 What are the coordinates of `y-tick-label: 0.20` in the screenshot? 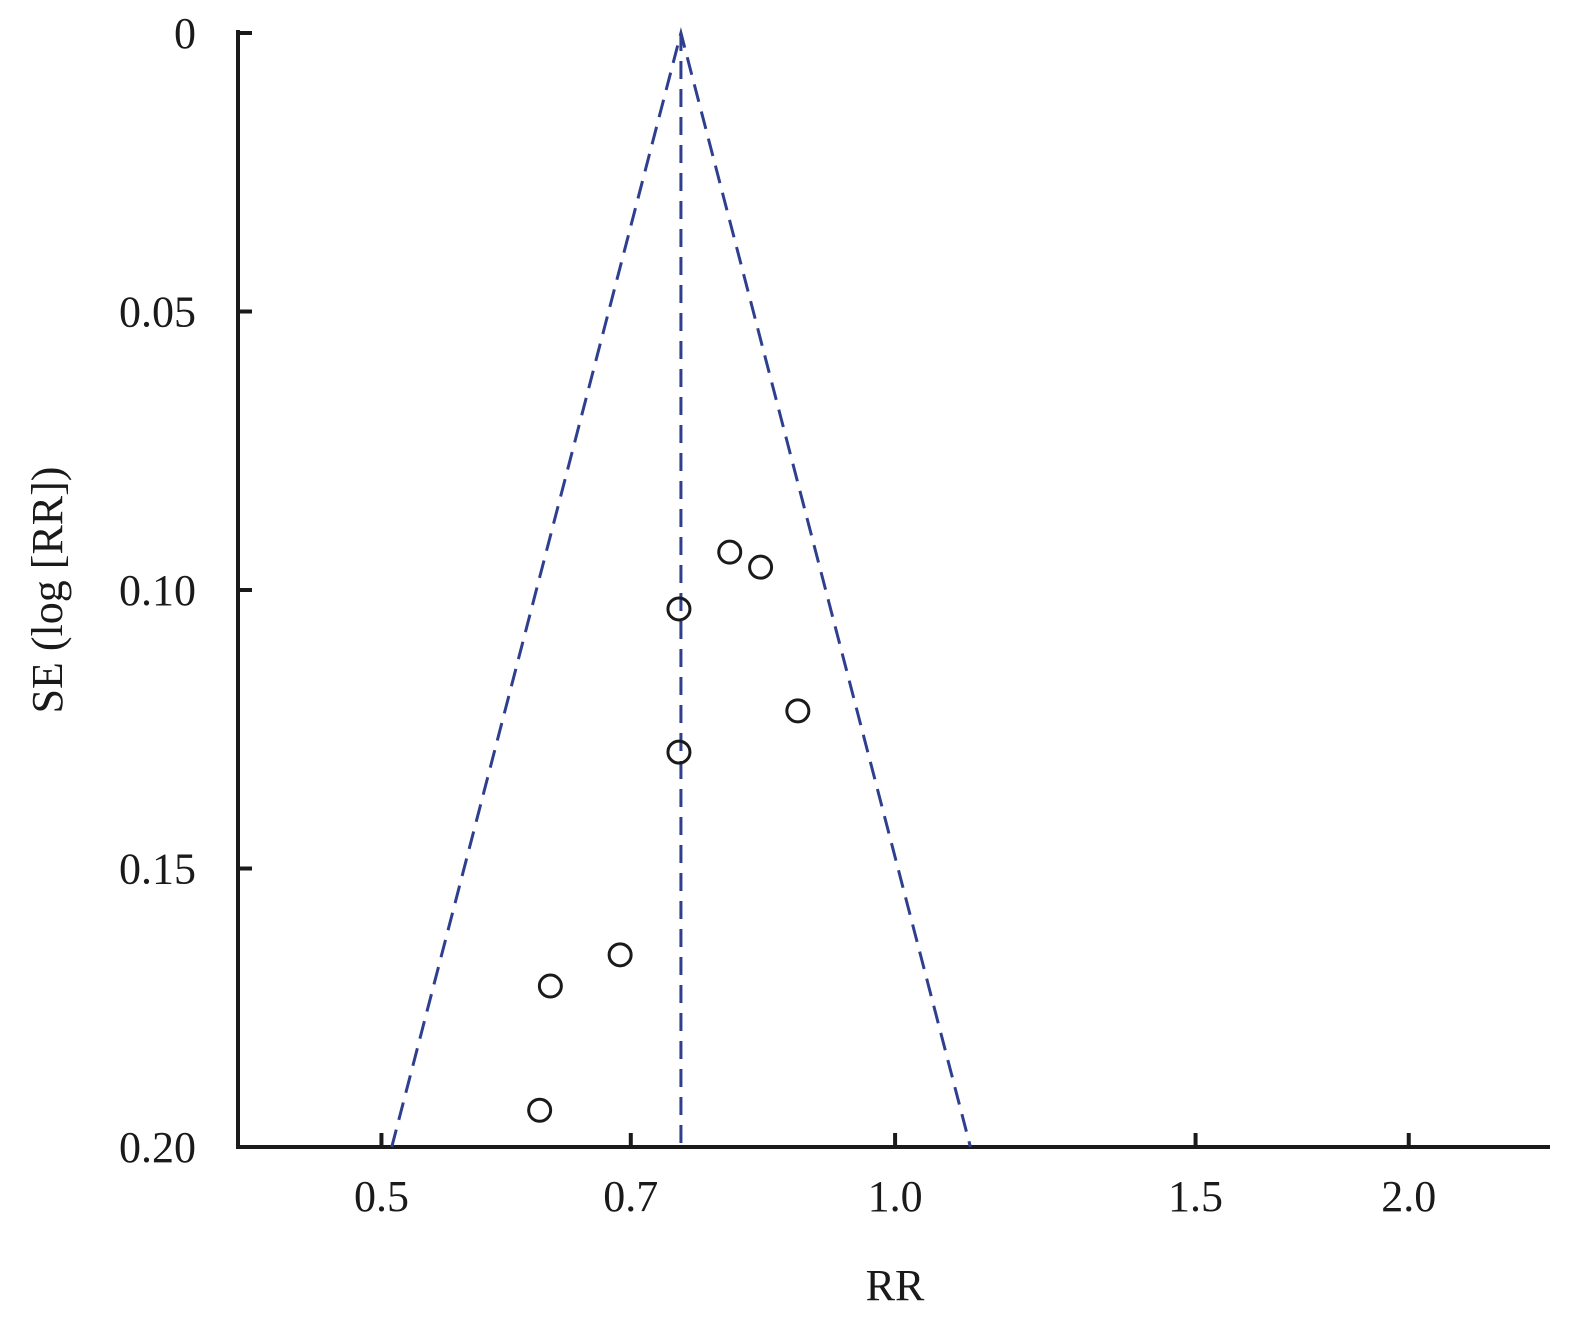 It's located at (157, 1147).